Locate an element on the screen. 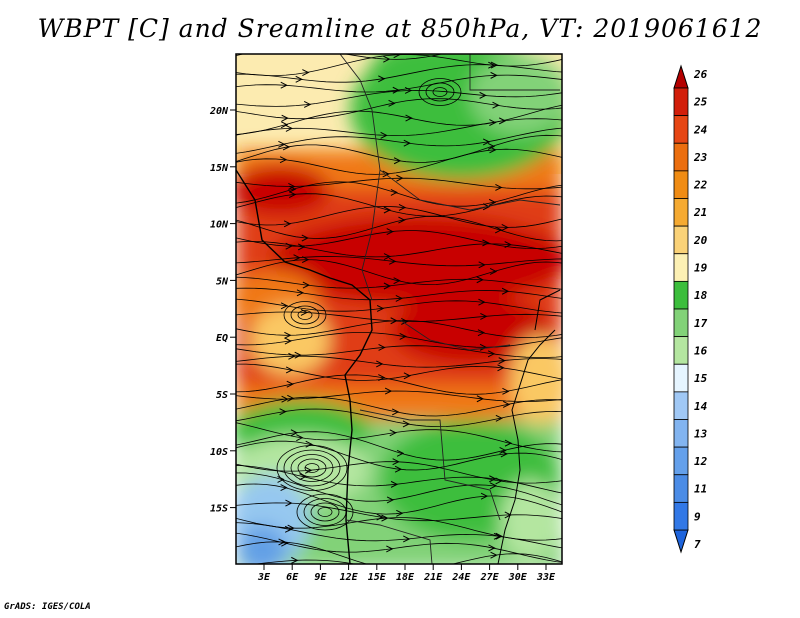  colorbar-label: 17 is located at coordinates (701, 323).